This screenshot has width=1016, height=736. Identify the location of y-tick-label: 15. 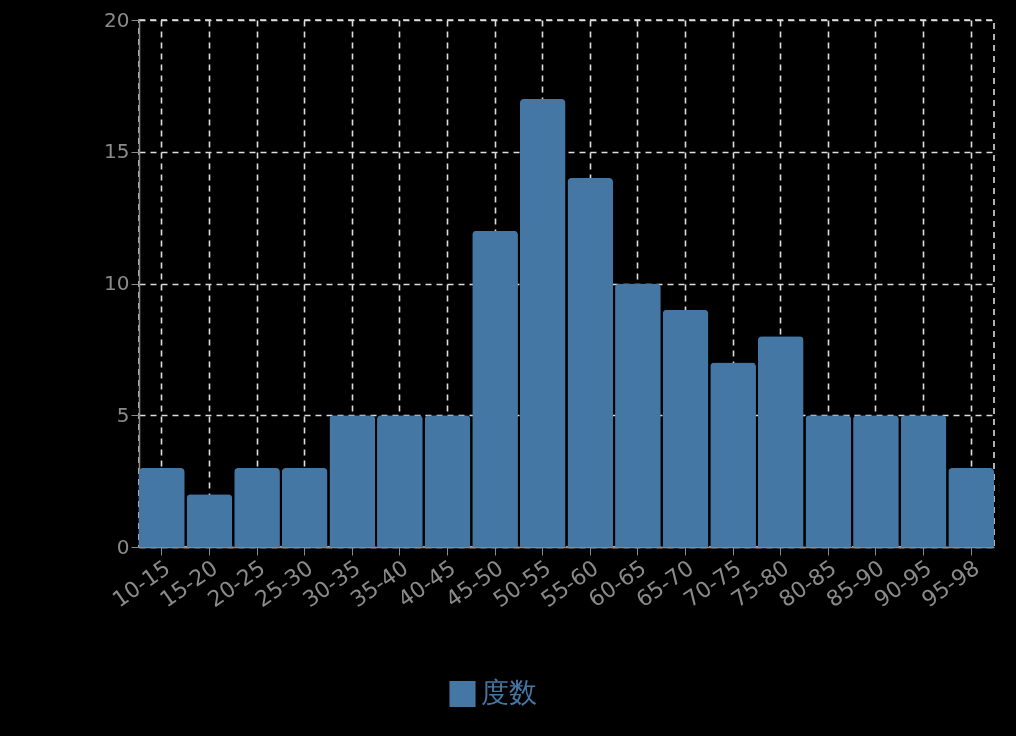
(117, 151).